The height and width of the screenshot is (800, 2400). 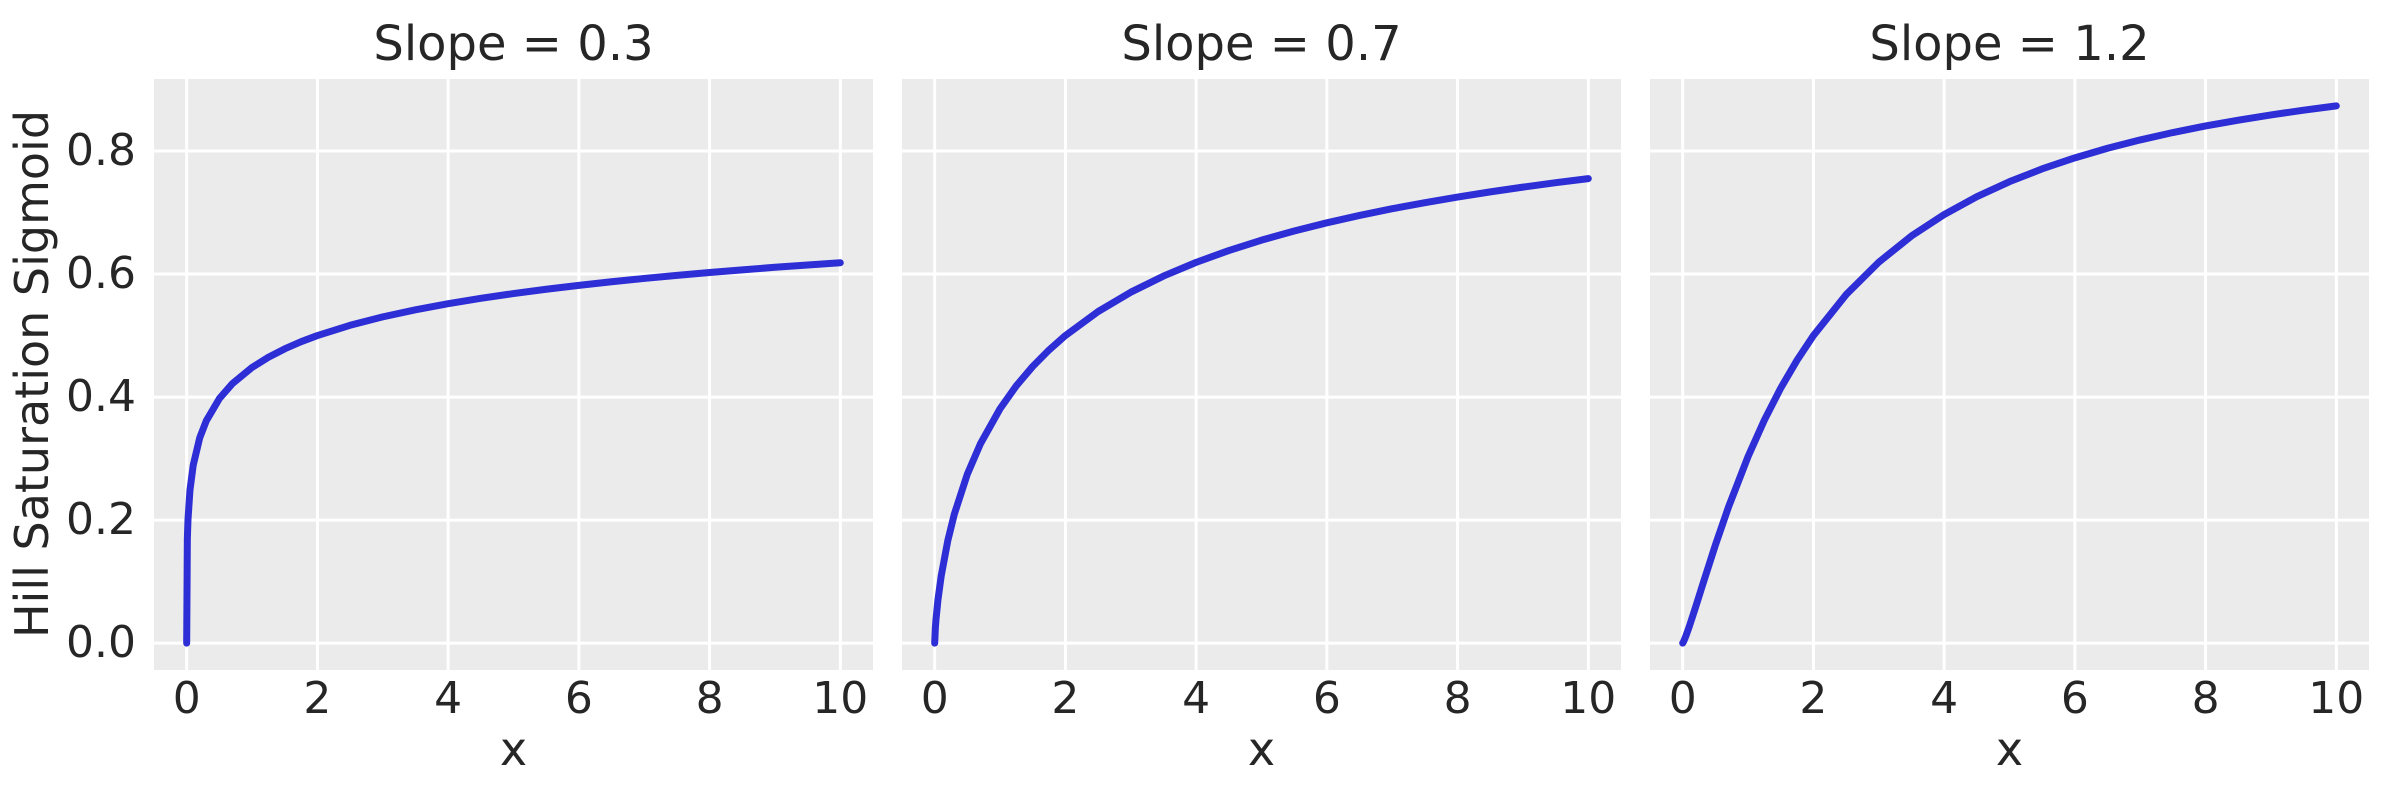 I want to click on subplot-title: Slope = 0.3, so click(x=513, y=44).